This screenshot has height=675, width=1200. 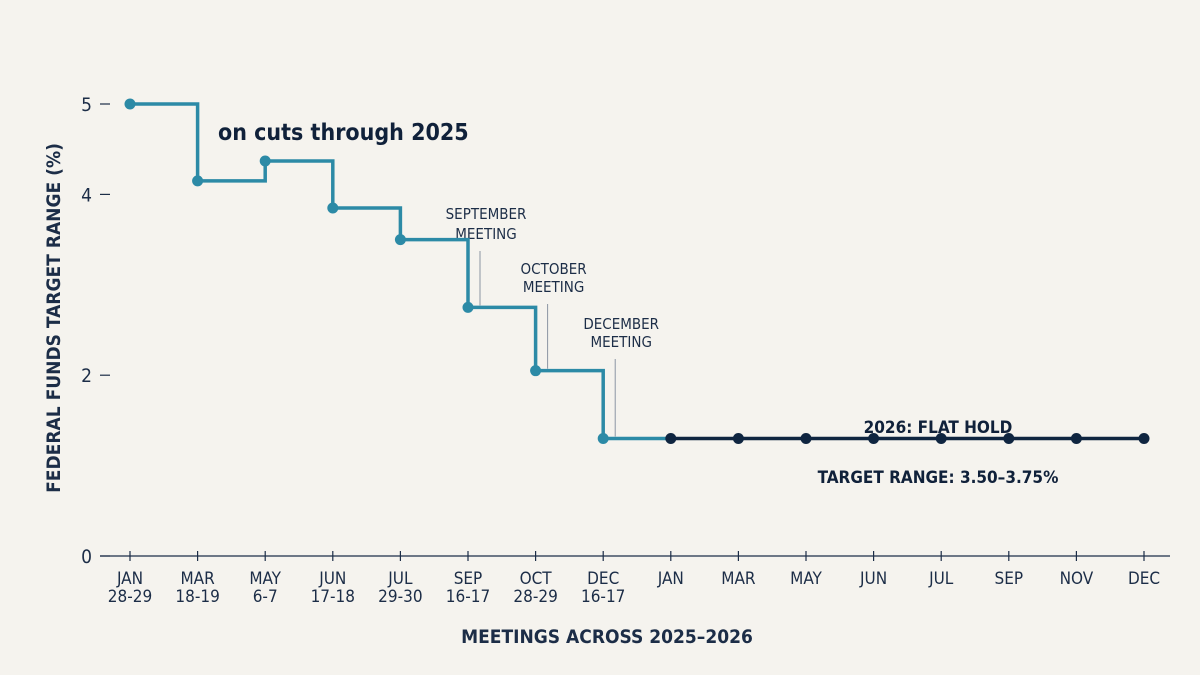 I want to click on y-tick-label: 0, so click(x=86, y=557).